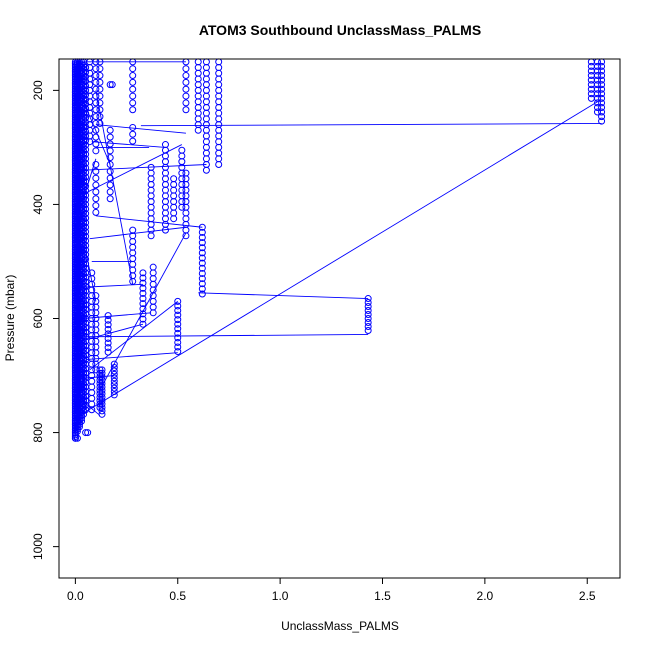  I want to click on x-tick-label: 1.5, so click(382, 596).